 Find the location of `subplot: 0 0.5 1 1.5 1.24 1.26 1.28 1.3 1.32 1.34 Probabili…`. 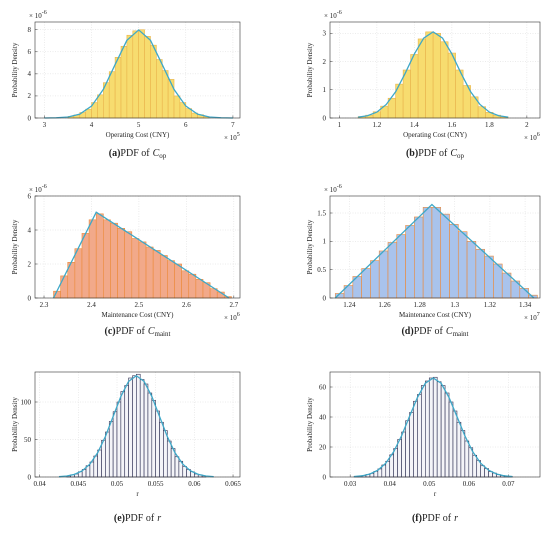

subplot: 0 0.5 1 1.5 1.24 1.26 1.28 1.3 1.32 1.34 Probabili… is located at coordinates (423, 261).